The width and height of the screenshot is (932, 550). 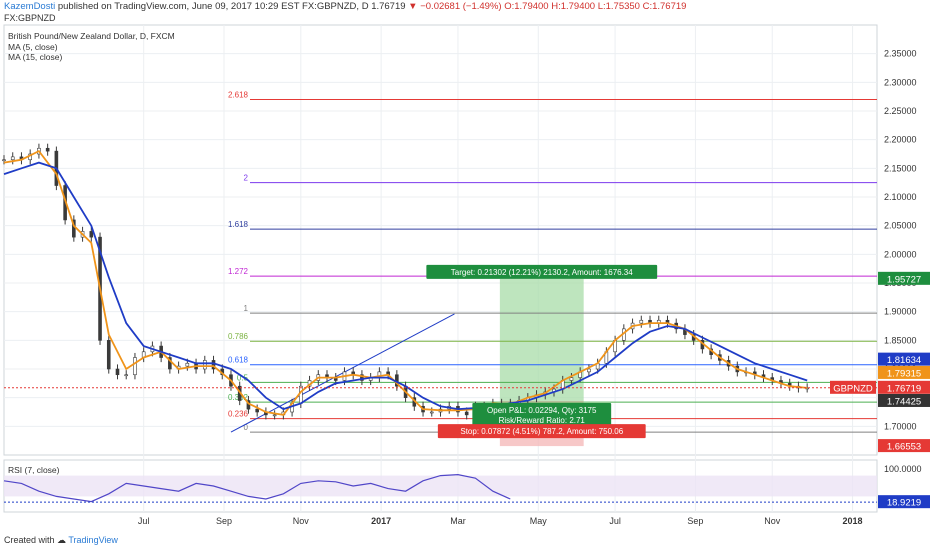 I want to click on y-tick-label: 2.05000, so click(x=900, y=226).